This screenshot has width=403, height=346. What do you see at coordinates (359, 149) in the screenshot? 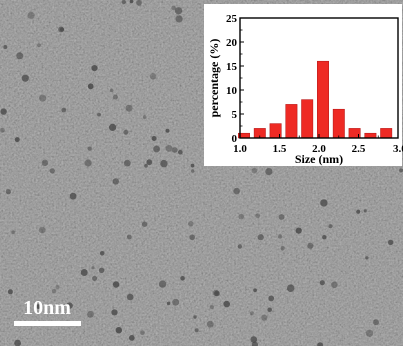
I see `x-tick-label: 2.5` at bounding box center [359, 149].